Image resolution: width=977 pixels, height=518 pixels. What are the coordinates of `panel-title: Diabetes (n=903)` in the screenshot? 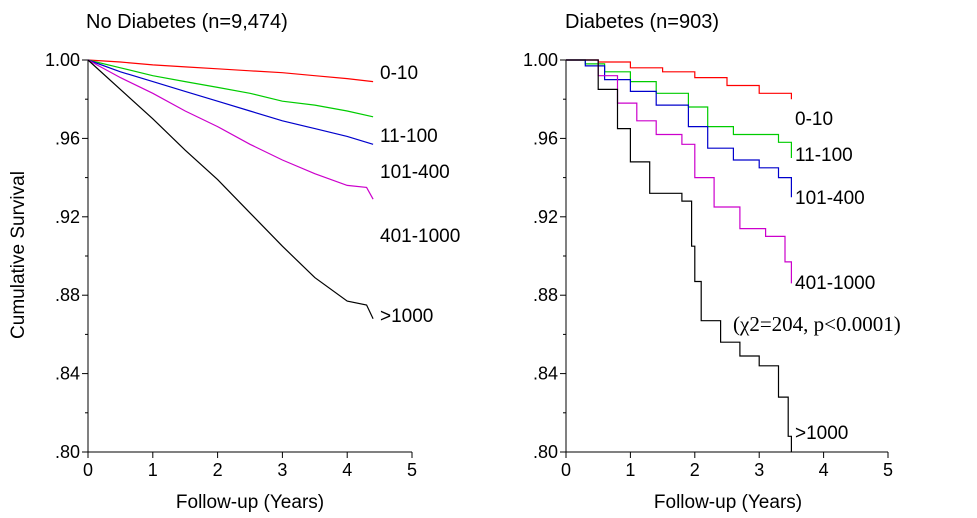 It's located at (642, 22).